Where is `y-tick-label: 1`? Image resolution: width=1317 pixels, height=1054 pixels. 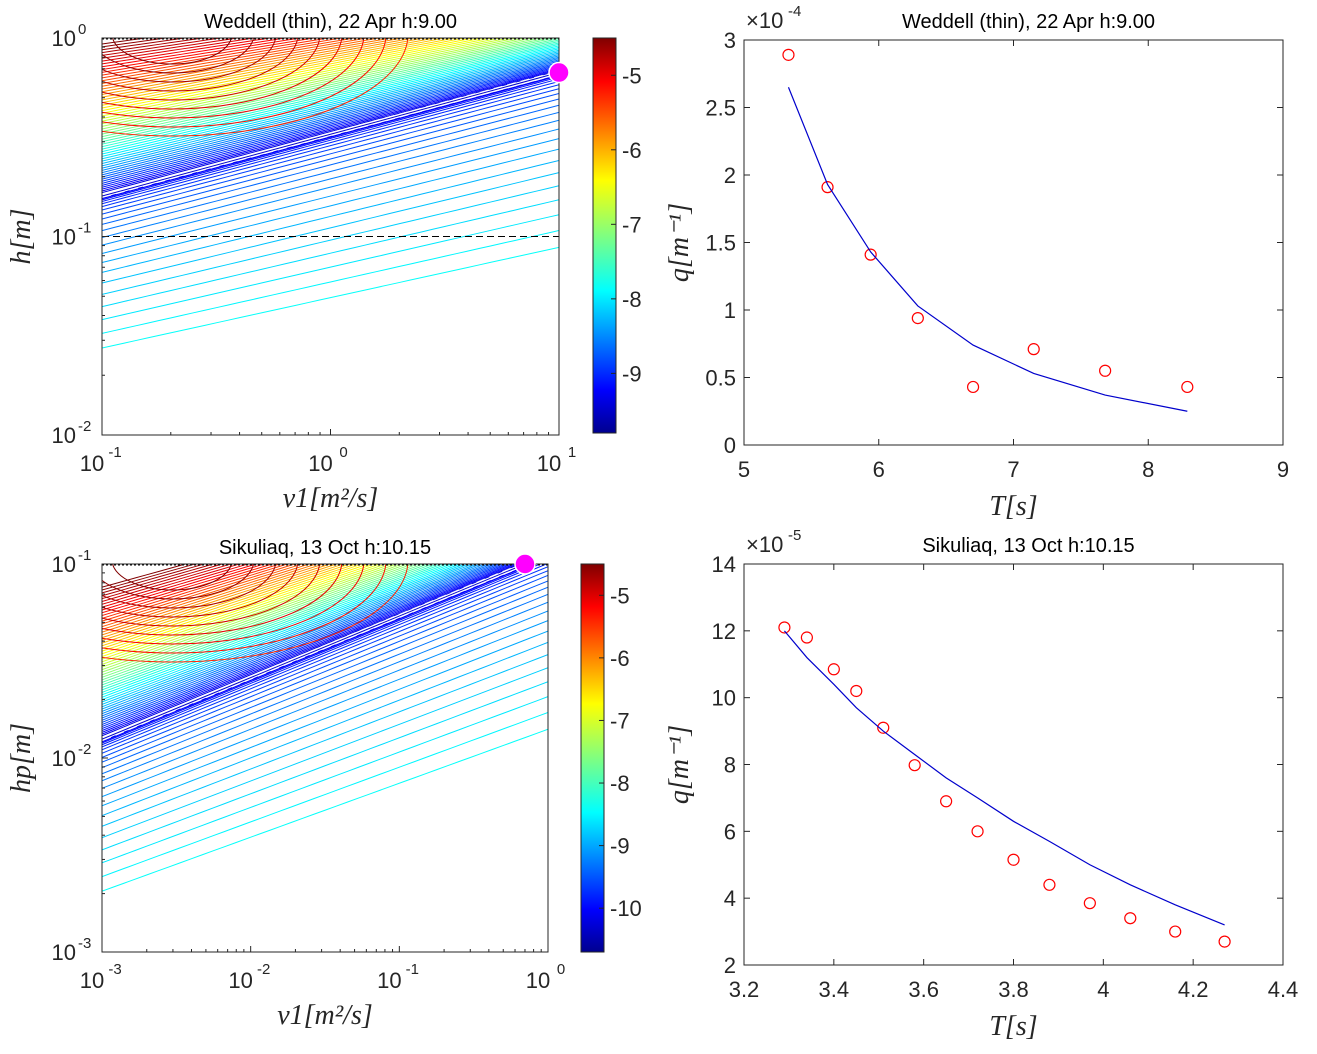 y-tick-label: 1 is located at coordinates (730, 310).